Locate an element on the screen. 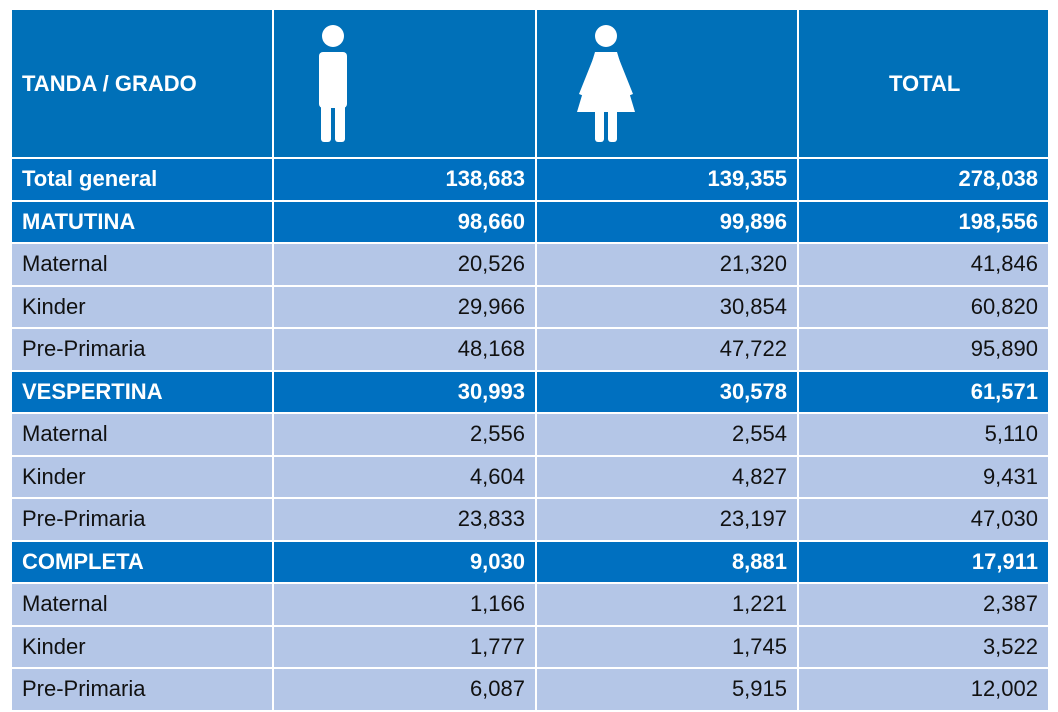 This screenshot has width=1058, height=712. cell-value: 1,166 is located at coordinates (404, 604).